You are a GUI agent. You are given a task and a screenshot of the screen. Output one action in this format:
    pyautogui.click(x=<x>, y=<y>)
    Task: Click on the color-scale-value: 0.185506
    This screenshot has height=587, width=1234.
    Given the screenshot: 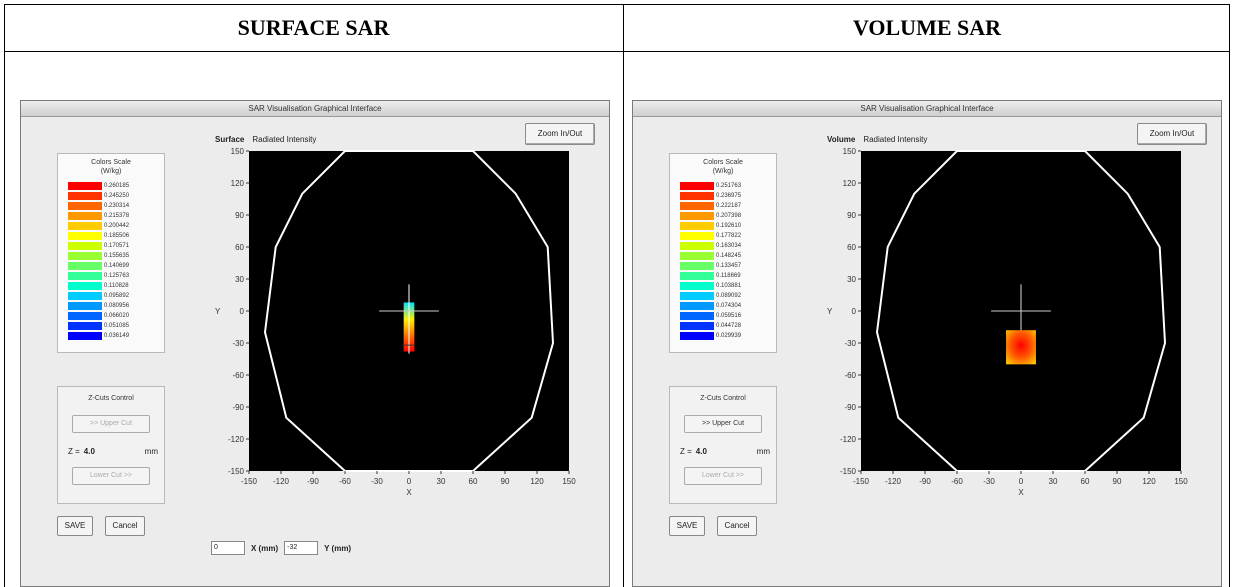 What is the action you would take?
    pyautogui.click(x=117, y=236)
    